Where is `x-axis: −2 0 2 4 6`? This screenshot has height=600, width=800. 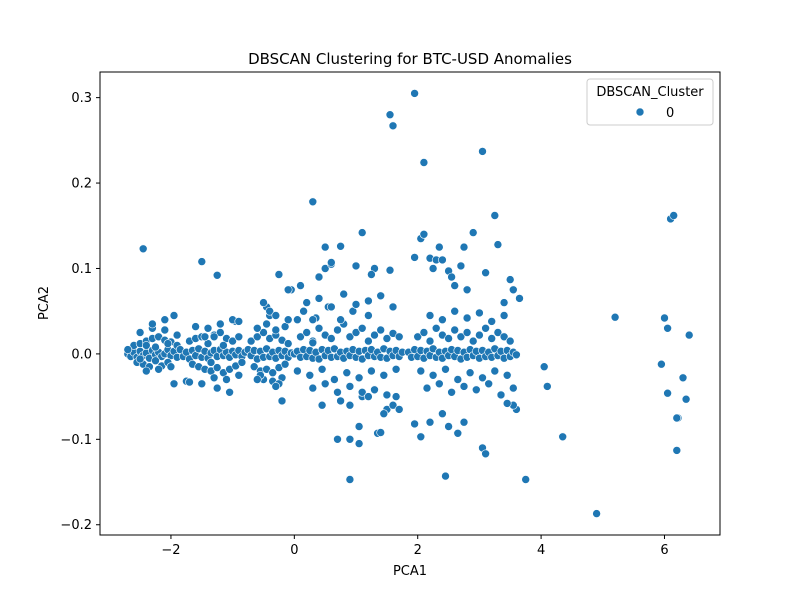 x-axis: −2 0 2 4 6 is located at coordinates (415, 546).